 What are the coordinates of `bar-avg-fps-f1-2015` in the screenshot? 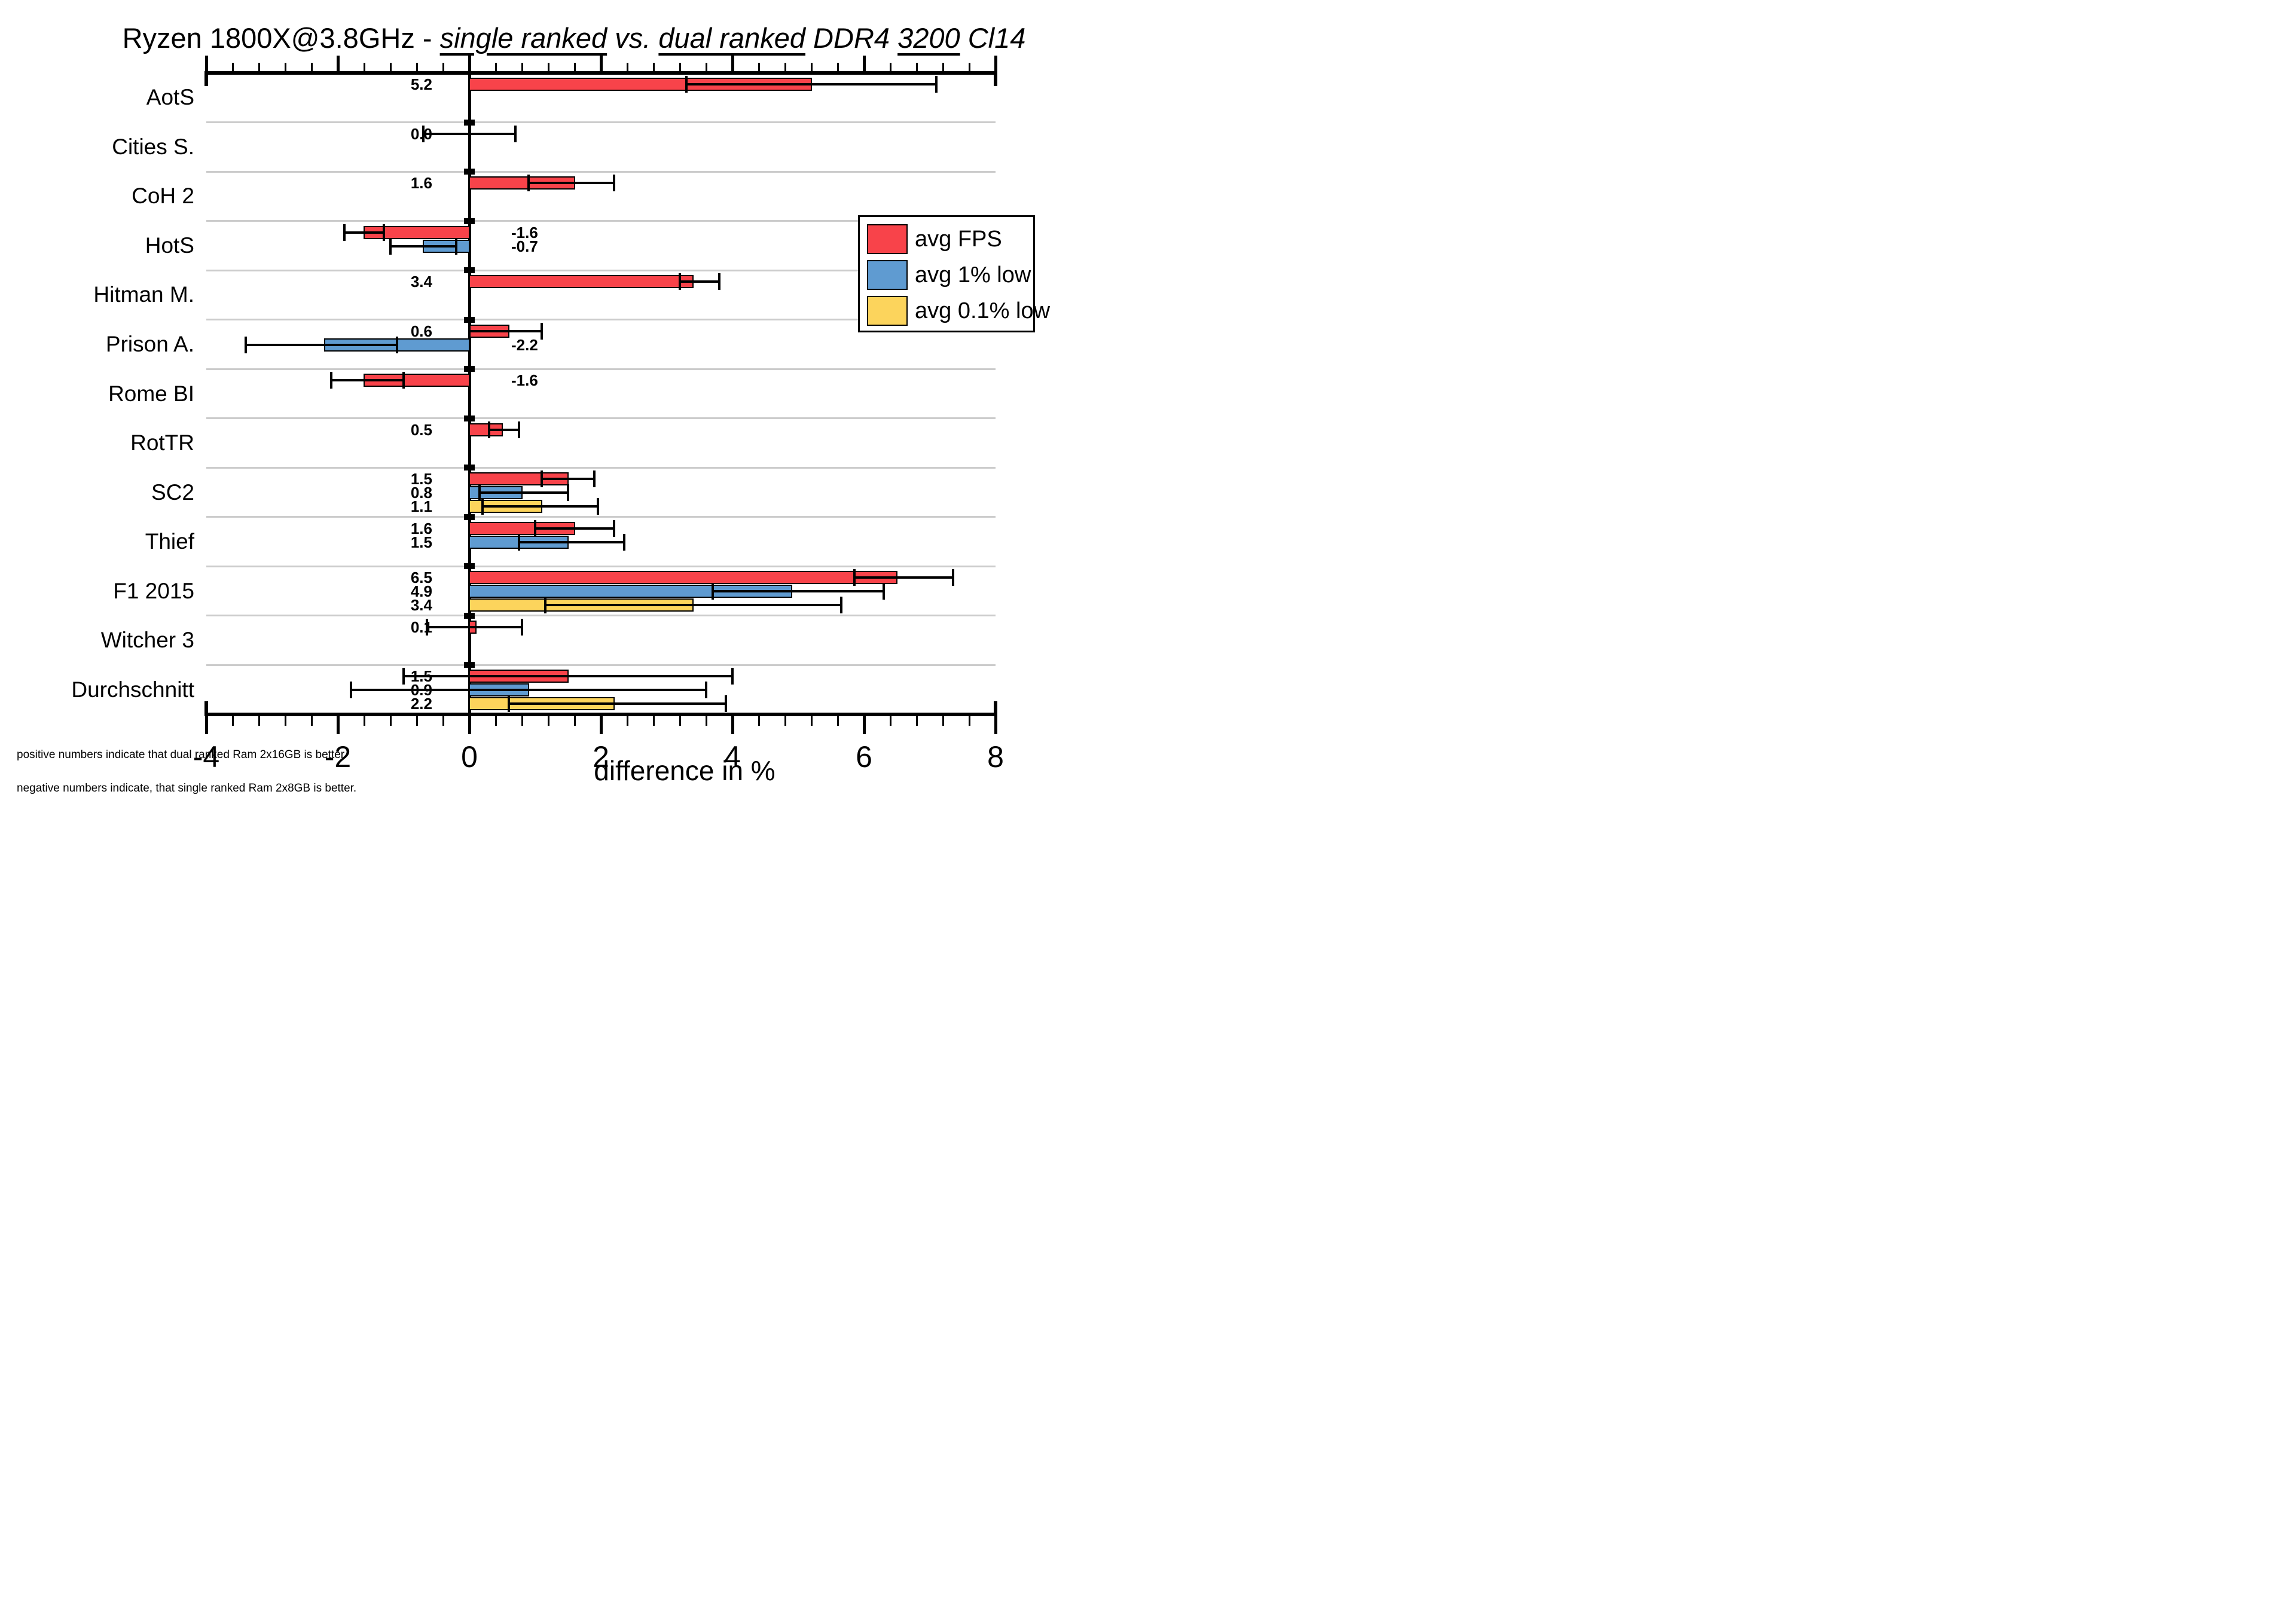 It's located at (683, 578).